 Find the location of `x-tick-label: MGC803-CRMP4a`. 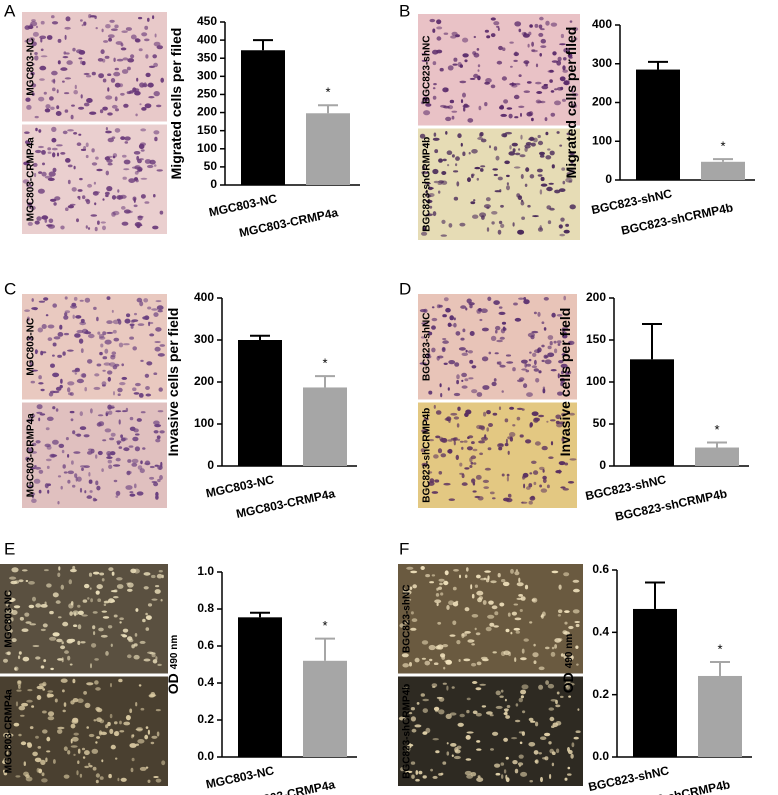

x-tick-label: MGC803-CRMP4a is located at coordinates (286, 503).